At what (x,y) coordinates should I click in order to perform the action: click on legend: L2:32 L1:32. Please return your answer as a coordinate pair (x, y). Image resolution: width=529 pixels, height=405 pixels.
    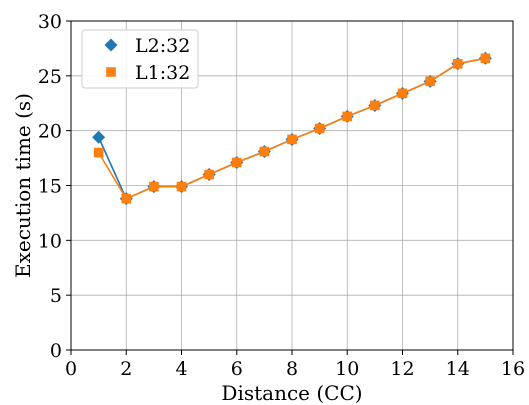
    Looking at the image, I should click on (140, 59).